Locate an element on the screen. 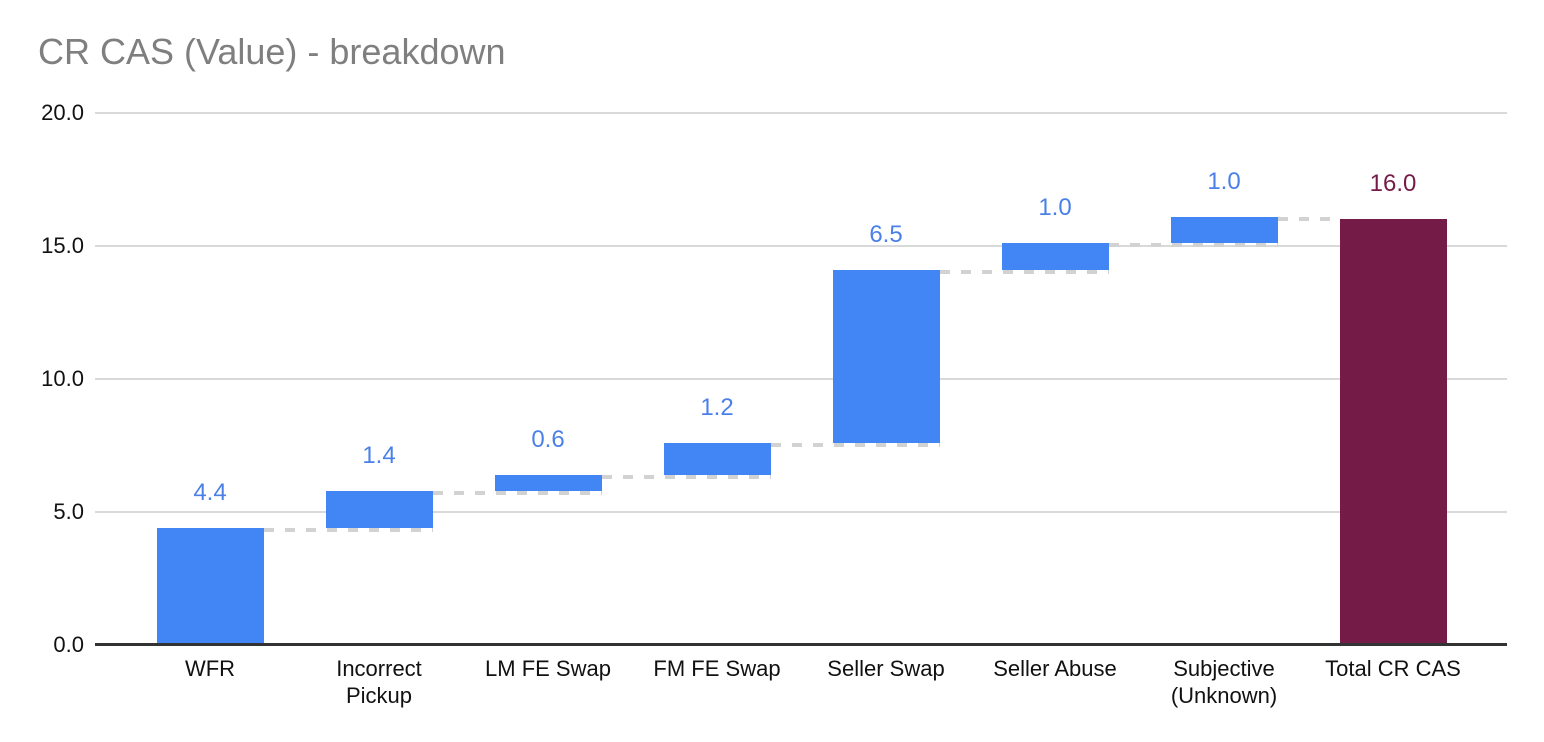 This screenshot has height=742, width=1544. x-axis-label-seller-abuse: Seller Abuse is located at coordinates (1055, 668).